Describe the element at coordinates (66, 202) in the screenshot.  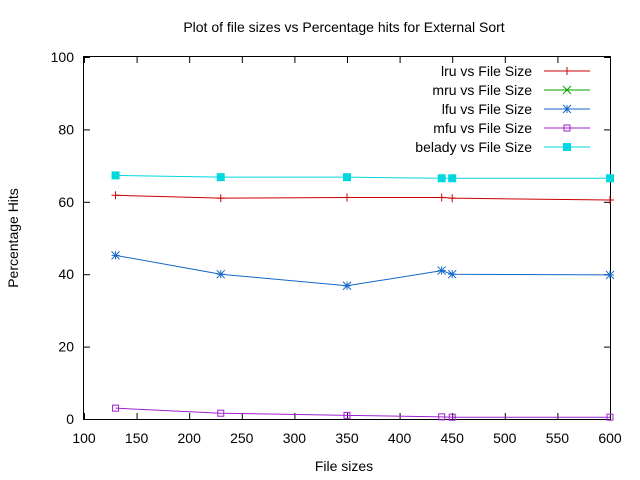
I see `y-tick-label: 60` at that location.